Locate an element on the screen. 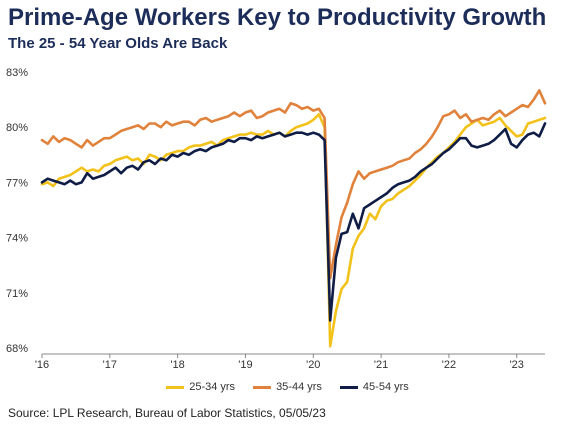  x-tick-label: '19 is located at coordinates (245, 365).